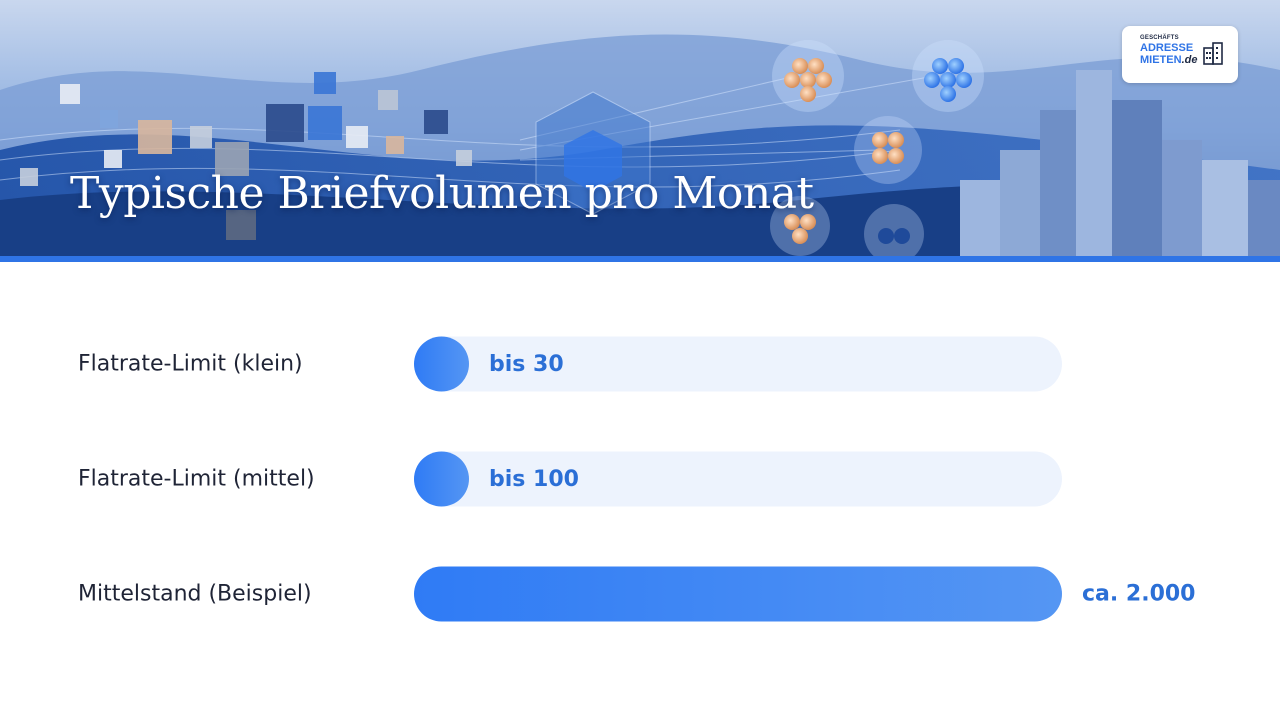 Image resolution: width=1280 pixels, height=720 pixels. What do you see at coordinates (1139, 594) in the screenshot?
I see `data-label: ca. 2.000` at bounding box center [1139, 594].